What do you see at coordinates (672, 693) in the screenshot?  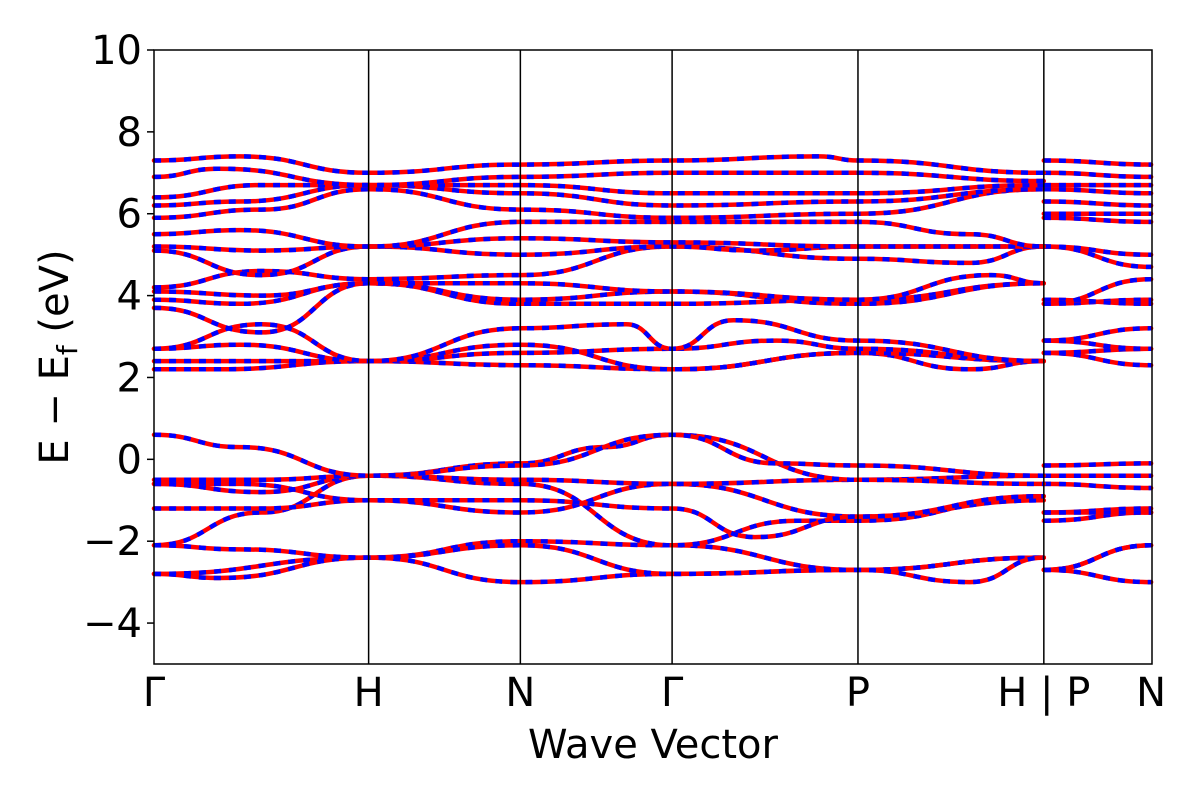 I see `kpoint-label-3: Γ` at bounding box center [672, 693].